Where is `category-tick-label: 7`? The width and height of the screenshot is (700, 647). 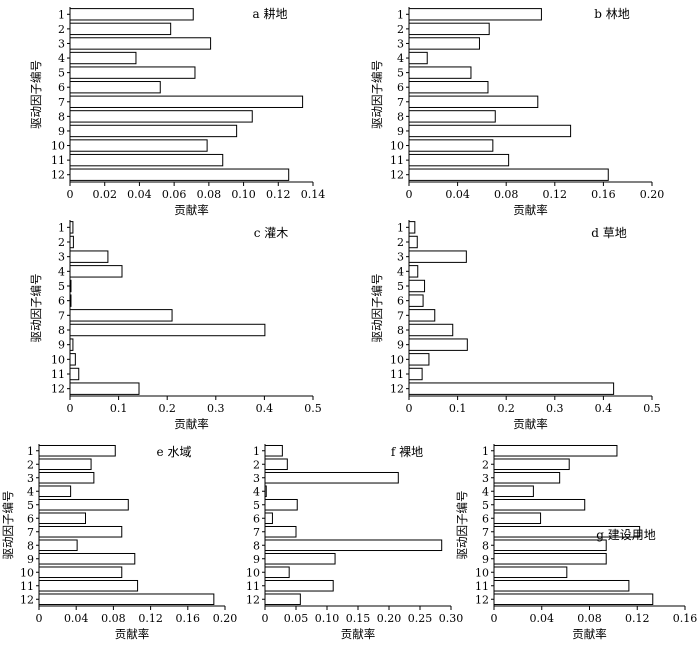
category-tick-label: 7 is located at coordinates (400, 102).